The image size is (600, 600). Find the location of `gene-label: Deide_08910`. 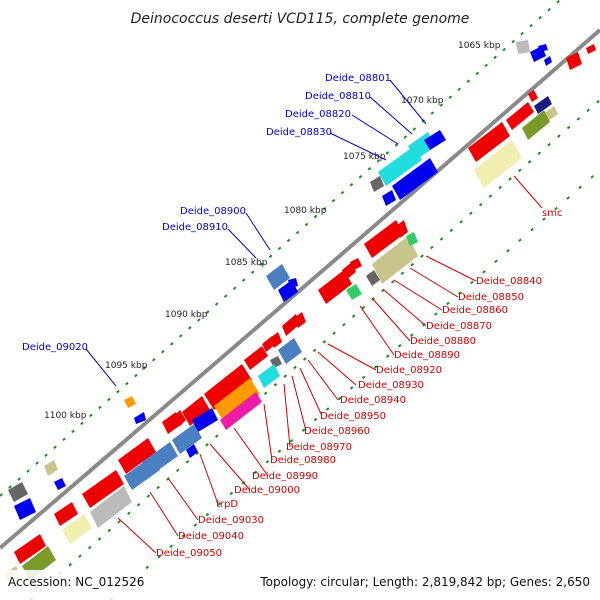

gene-label: Deide_08910 is located at coordinates (195, 227).